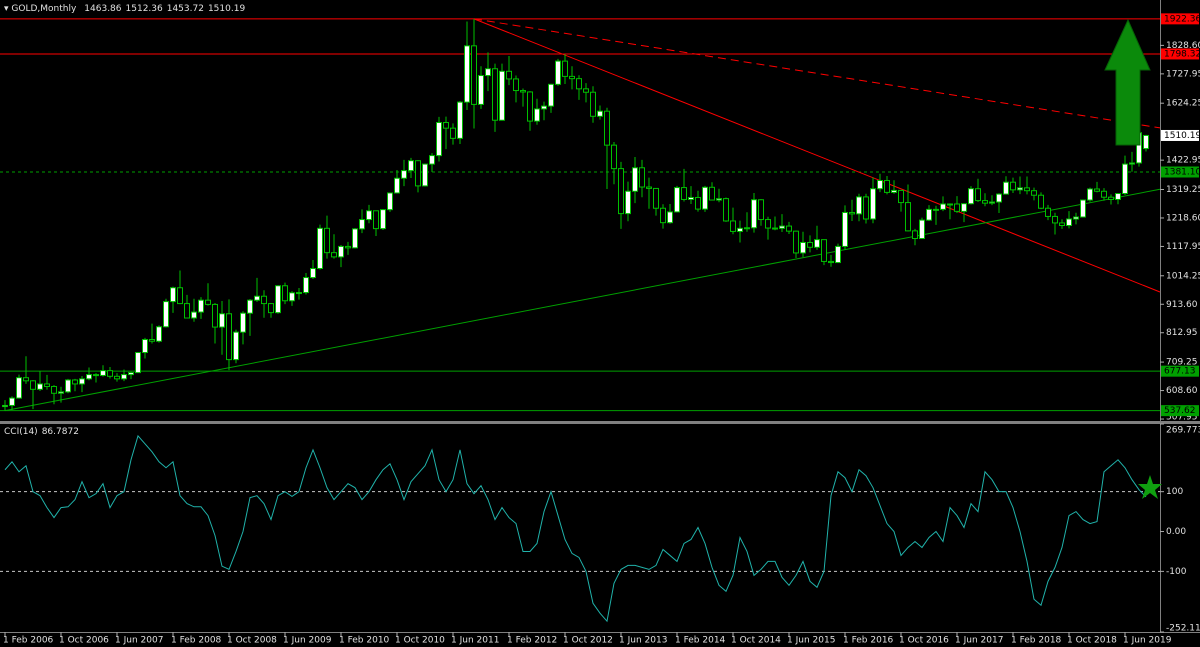  What do you see at coordinates (1183, 218) in the screenshot?
I see `y-tick-label: 1218.60` at bounding box center [1183, 218].